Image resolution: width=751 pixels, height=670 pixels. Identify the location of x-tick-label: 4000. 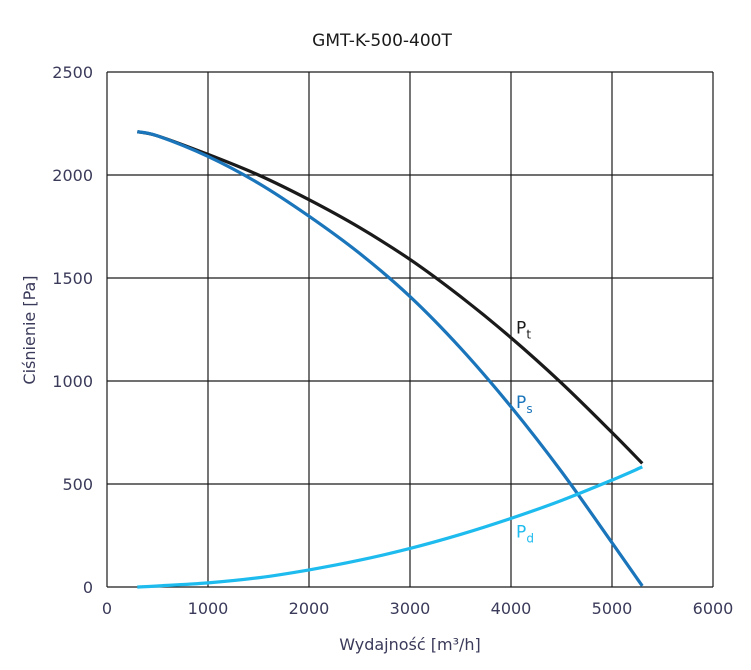
(511, 608).